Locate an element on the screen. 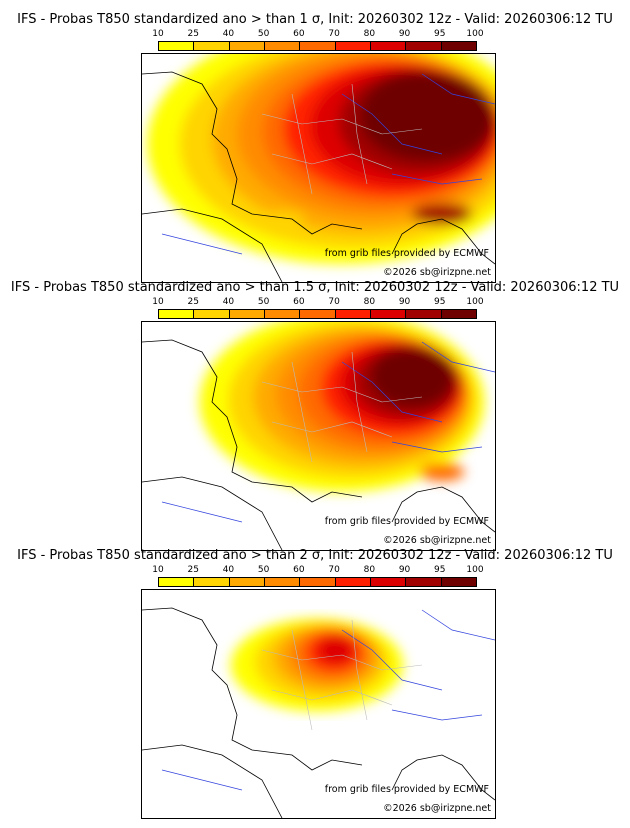  probability-map is located at coordinates (318, 712).